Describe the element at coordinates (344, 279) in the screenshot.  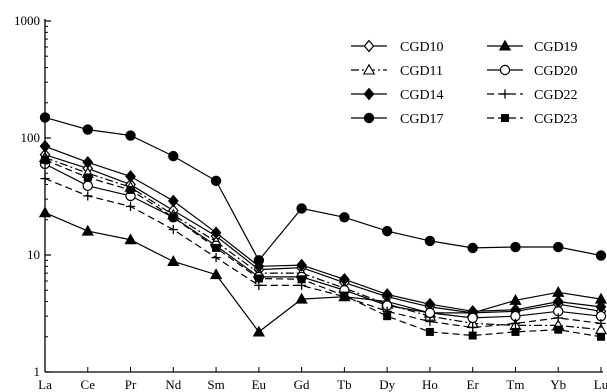
I see `data-point-cgd14-tb` at that location.